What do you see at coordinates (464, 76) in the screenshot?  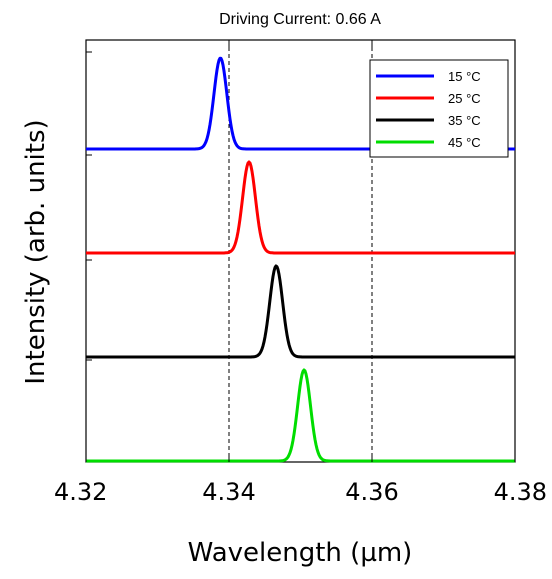 I see `legend-label-0: 15 °C` at bounding box center [464, 76].